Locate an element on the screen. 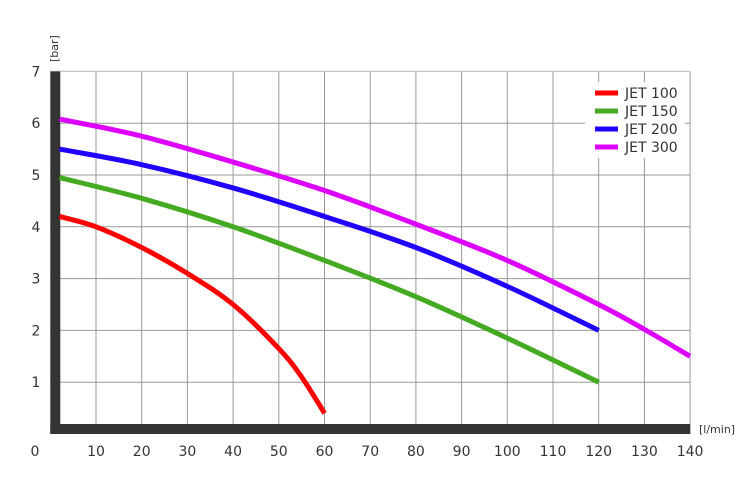  y-tick-label: 6 is located at coordinates (36, 124).